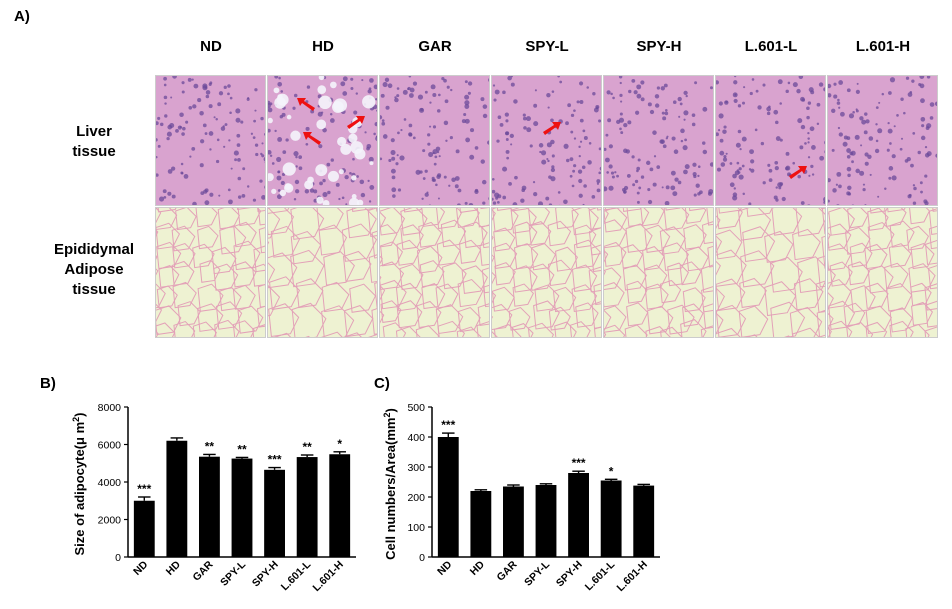 The width and height of the screenshot is (952, 609). What do you see at coordinates (658, 272) in the screenshot?
I see `adipose-image-spy-h` at bounding box center [658, 272].